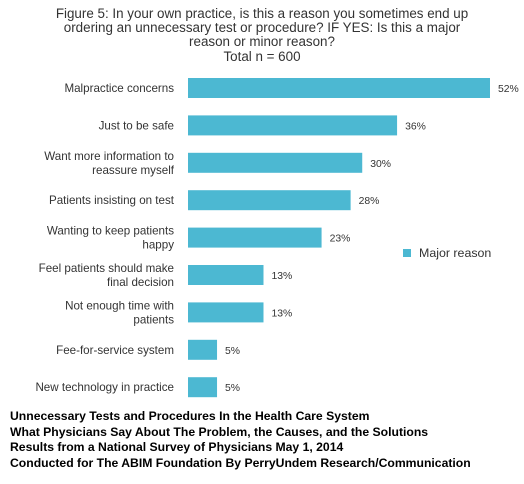 The width and height of the screenshot is (524, 484). Describe the element at coordinates (136, 125) in the screenshot. I see `category-label: Just to be safe` at that location.